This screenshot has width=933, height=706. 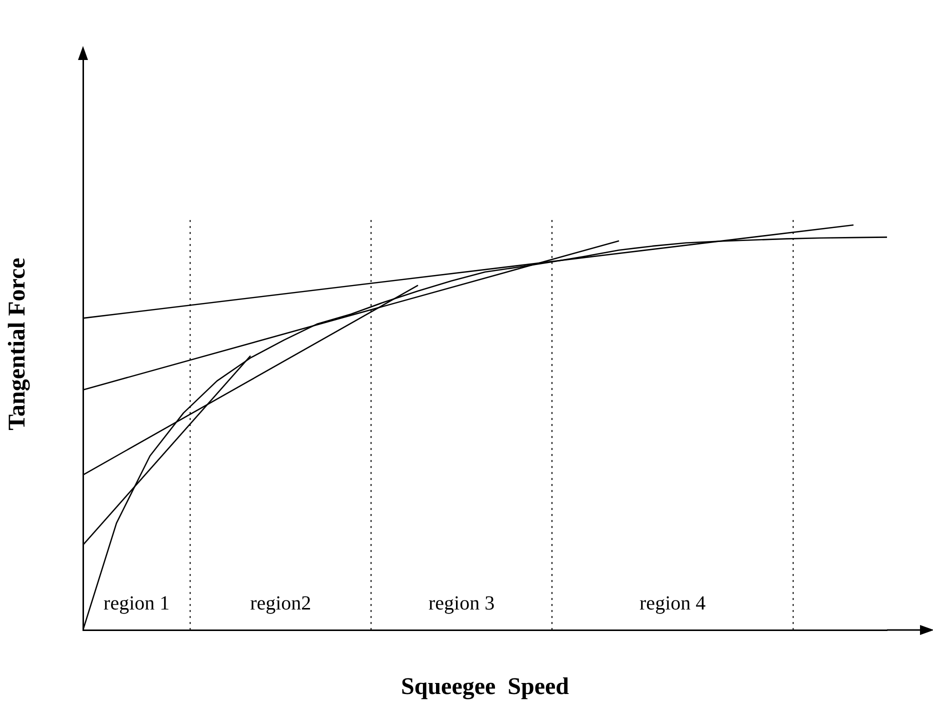 What do you see at coordinates (281, 603) in the screenshot?
I see `annotation: region2` at bounding box center [281, 603].